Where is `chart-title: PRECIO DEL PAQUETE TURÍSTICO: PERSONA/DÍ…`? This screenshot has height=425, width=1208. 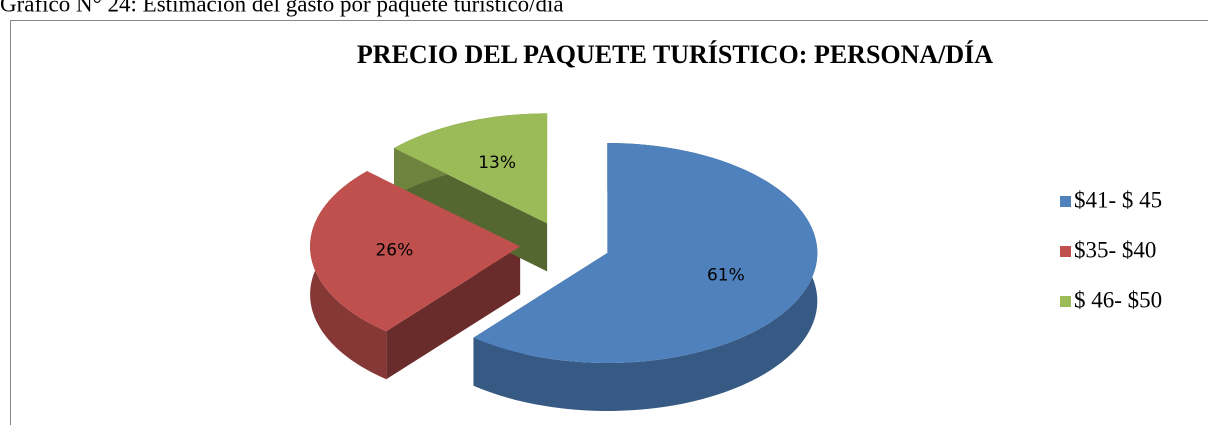
chart-title: PRECIO DEL PAQUETE TURÍSTICO: PERSONA/DÍ… is located at coordinates (675, 54).